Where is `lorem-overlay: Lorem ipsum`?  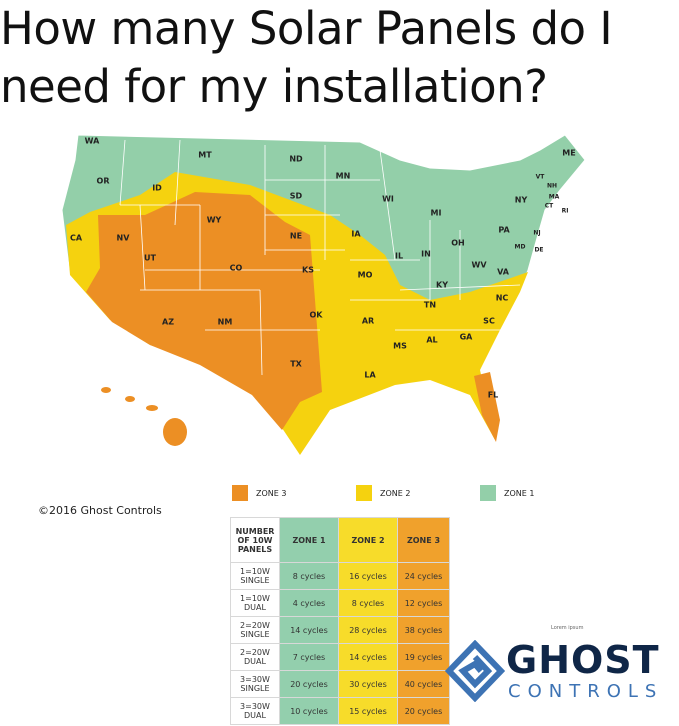
lorem-overlay: Lorem ipsum is located at coordinates (567, 628).